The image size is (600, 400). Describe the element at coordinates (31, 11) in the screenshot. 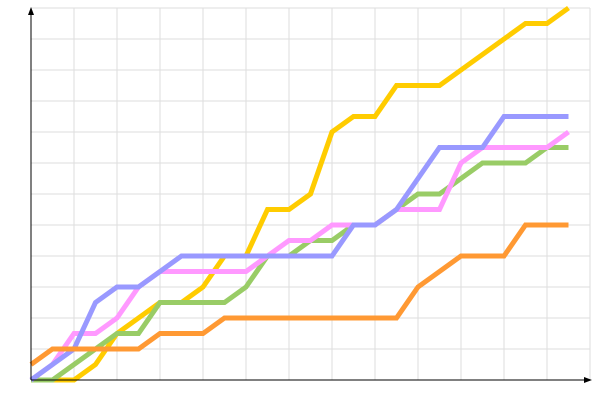

I see `y-axis-arrow-icon` at that location.